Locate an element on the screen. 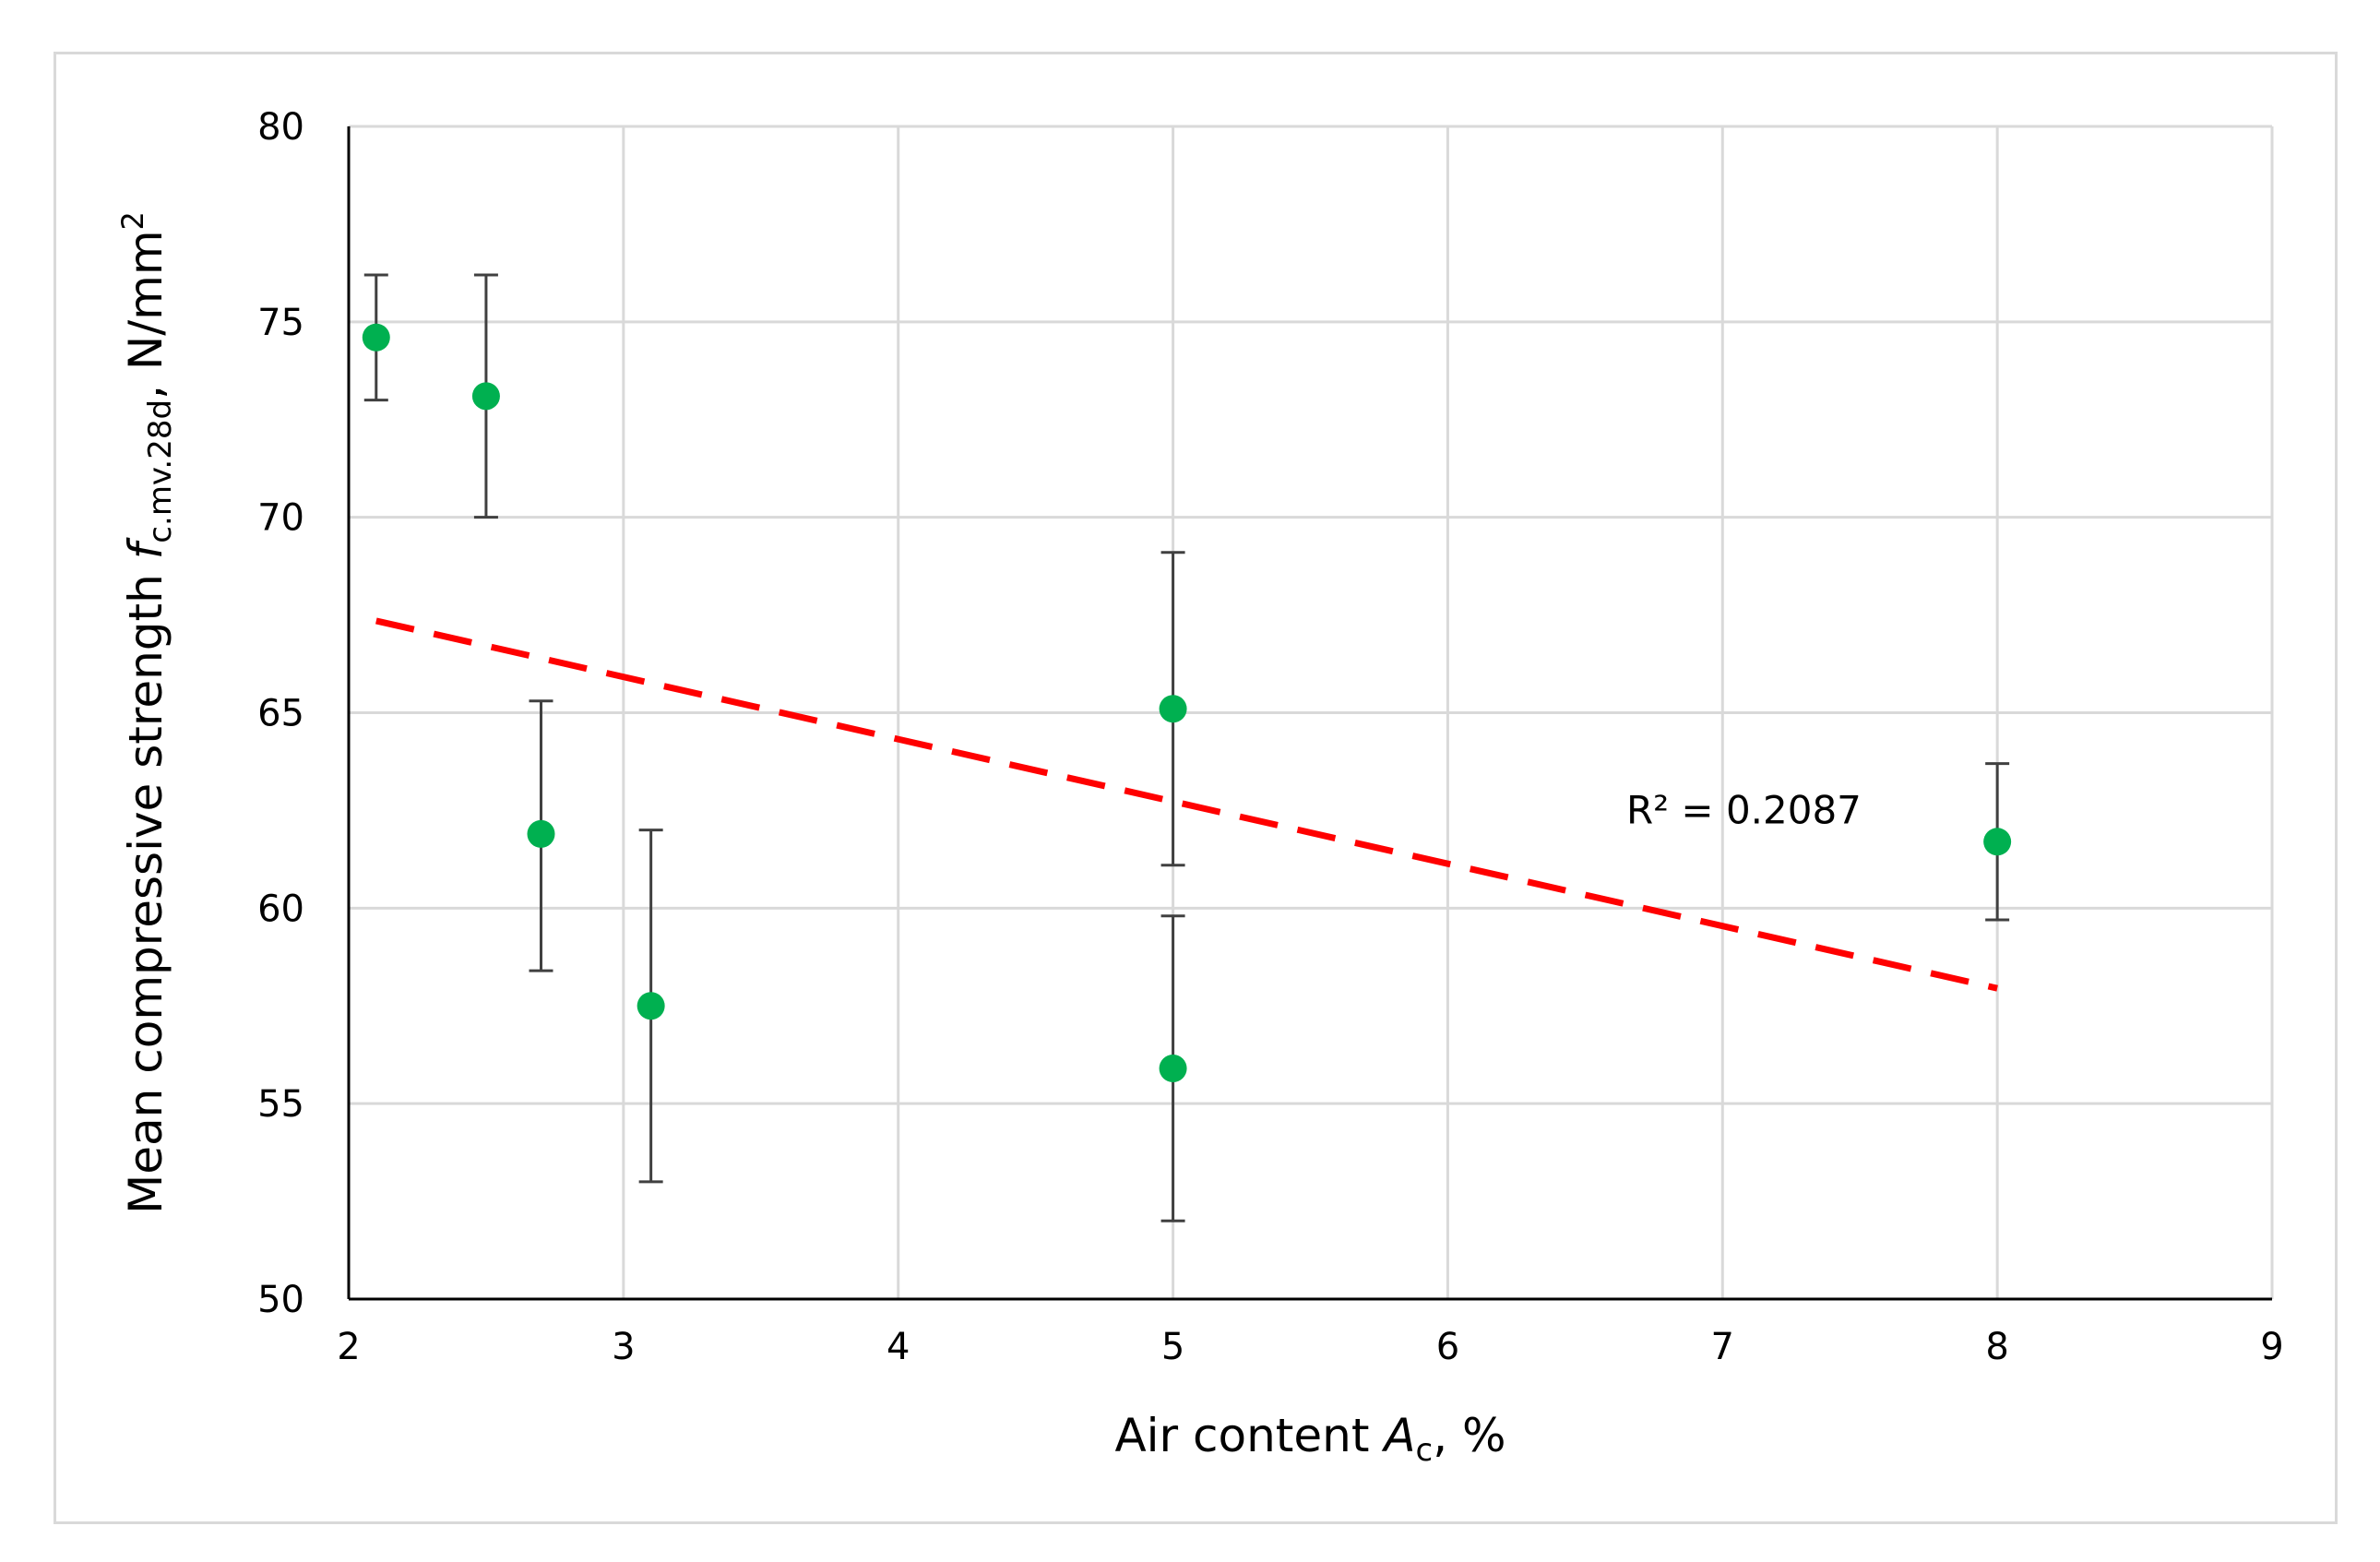 This screenshot has width=2380, height=1562. y-tick-label: 65 is located at coordinates (280, 714).